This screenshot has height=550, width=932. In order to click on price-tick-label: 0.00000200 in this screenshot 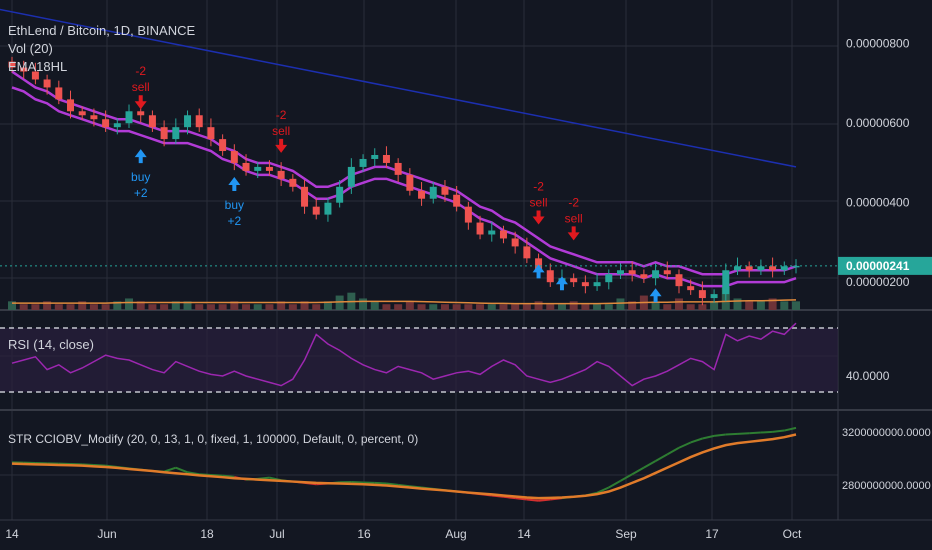, I will do `click(878, 282)`.